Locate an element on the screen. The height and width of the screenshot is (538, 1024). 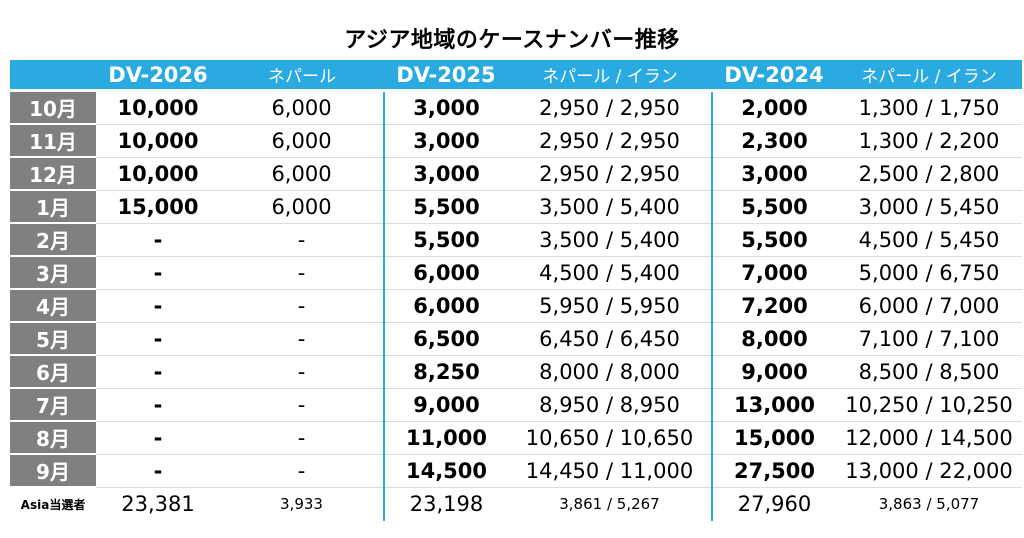
dv2025-cell: 8,250 is located at coordinates (445, 372).